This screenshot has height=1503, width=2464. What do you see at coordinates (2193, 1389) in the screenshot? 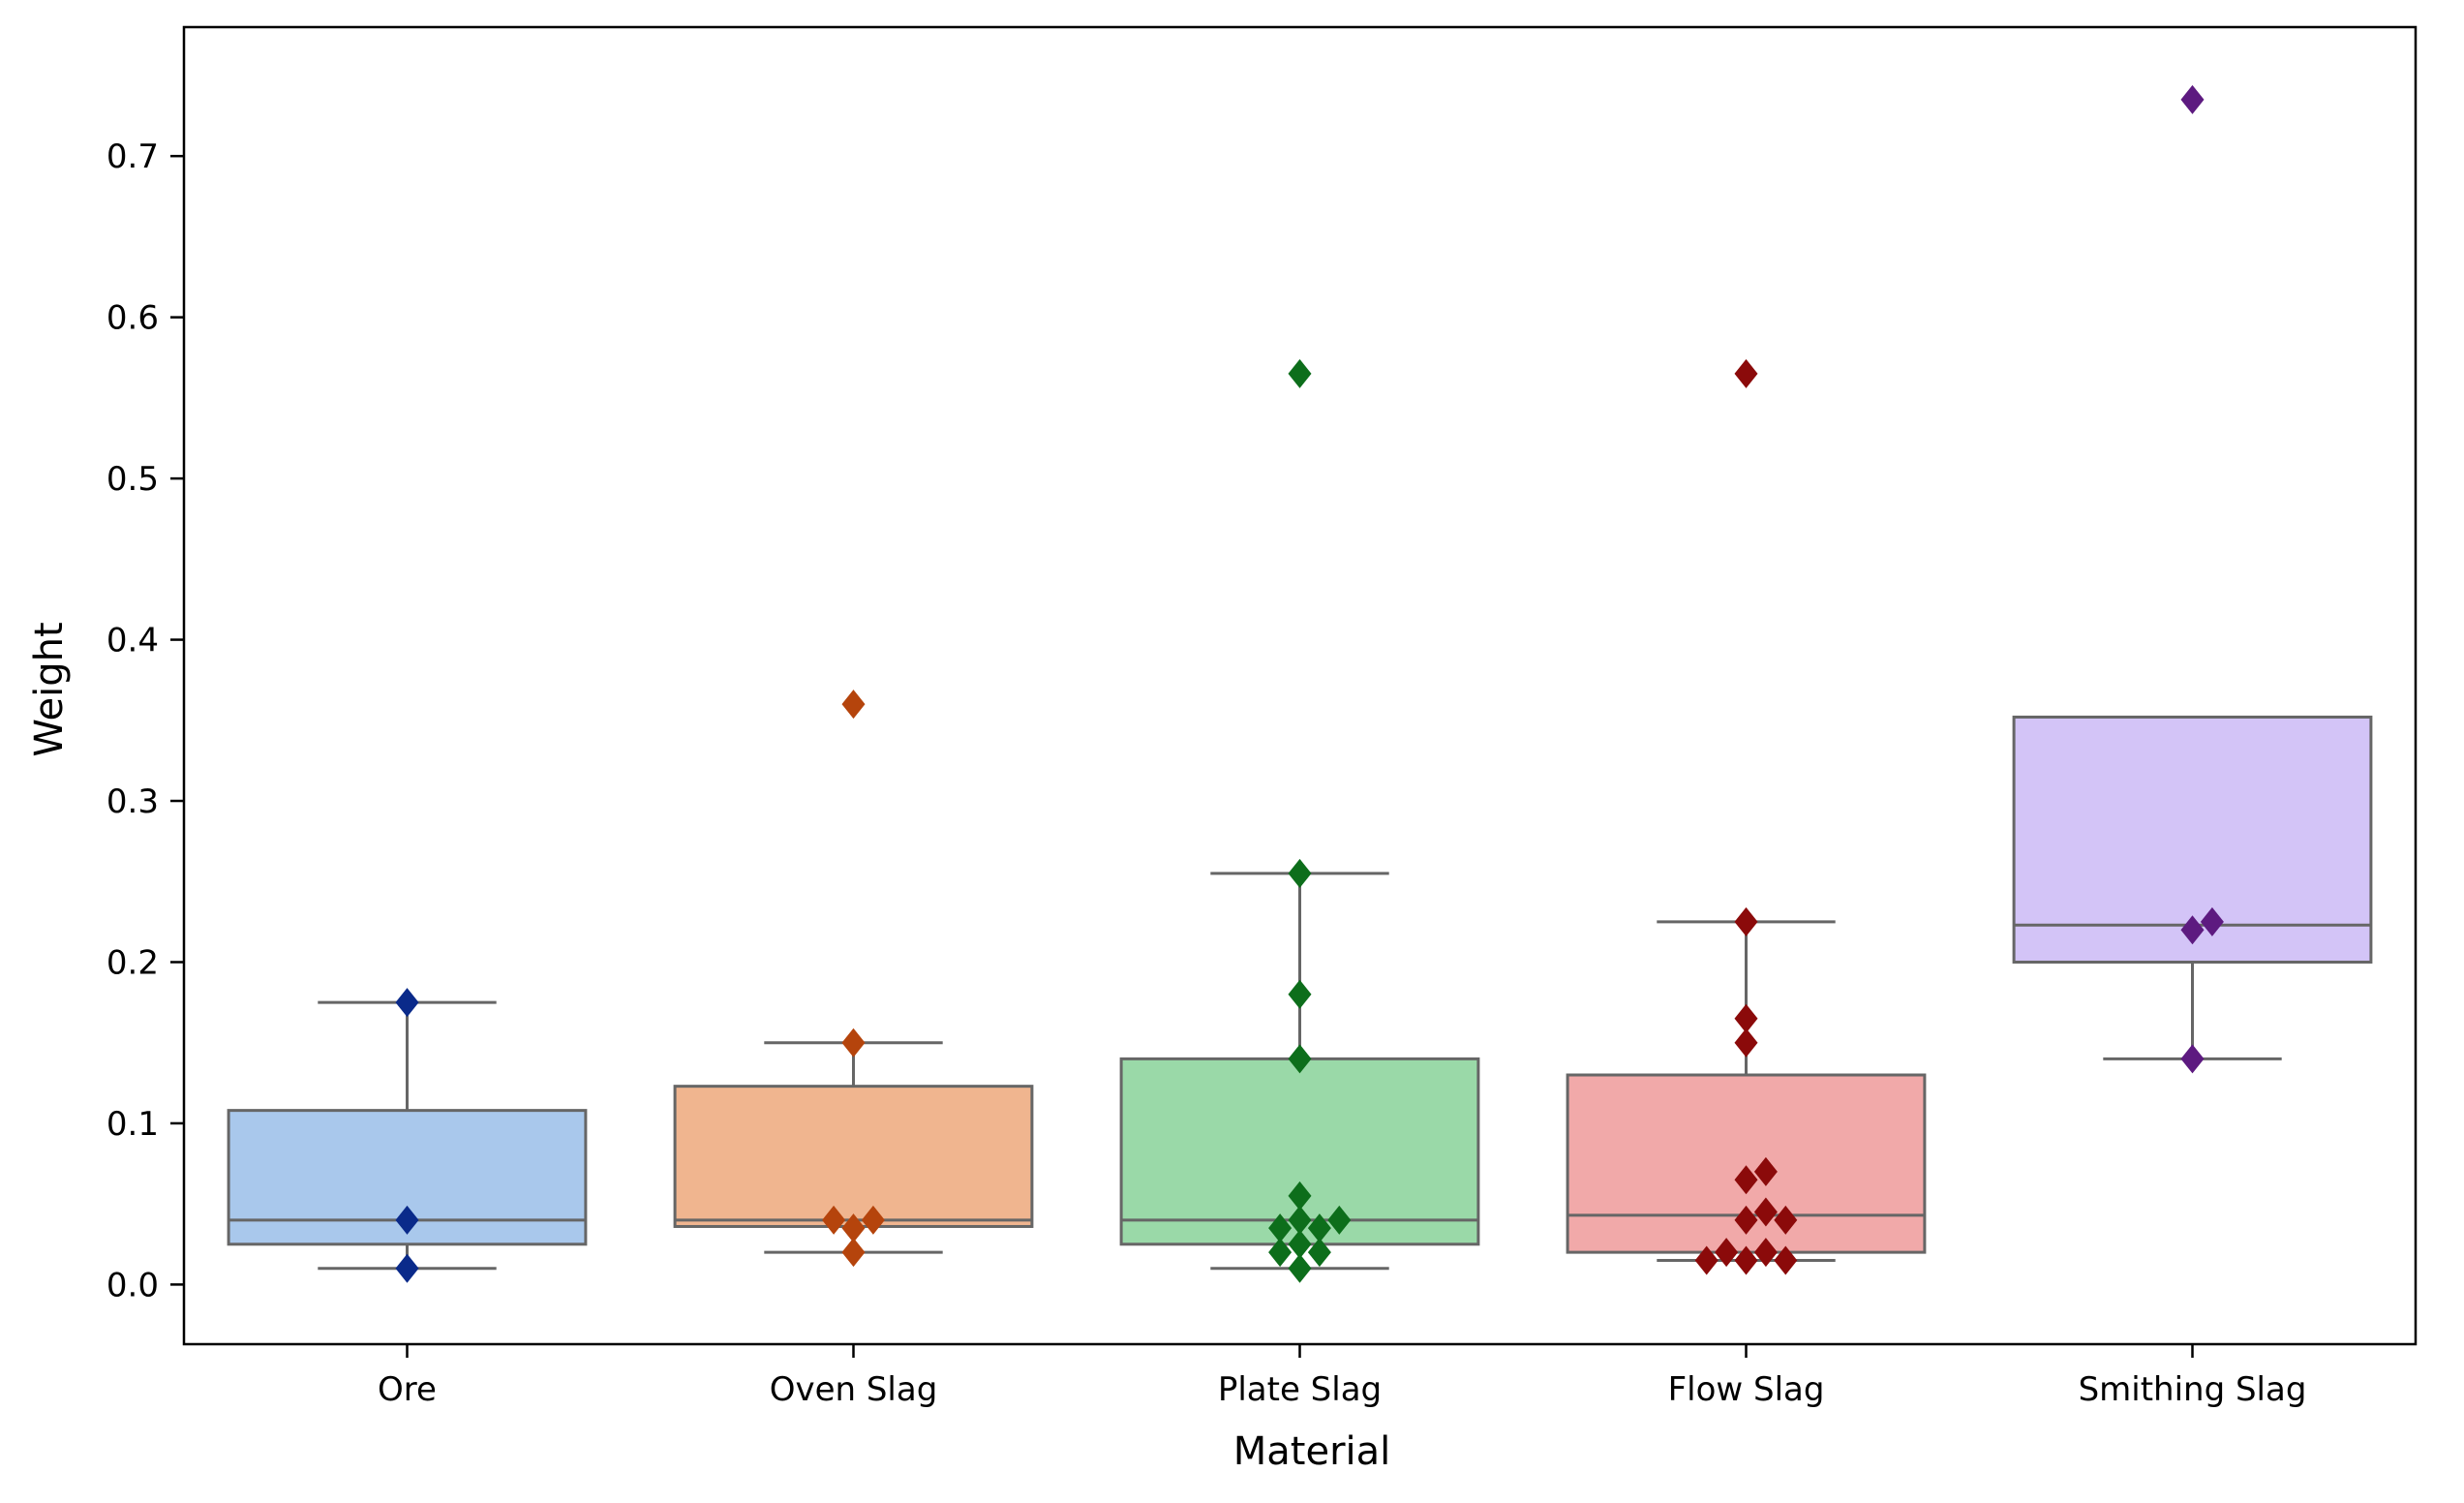
I see `x-tick-label: Smithing Slag` at bounding box center [2193, 1389].